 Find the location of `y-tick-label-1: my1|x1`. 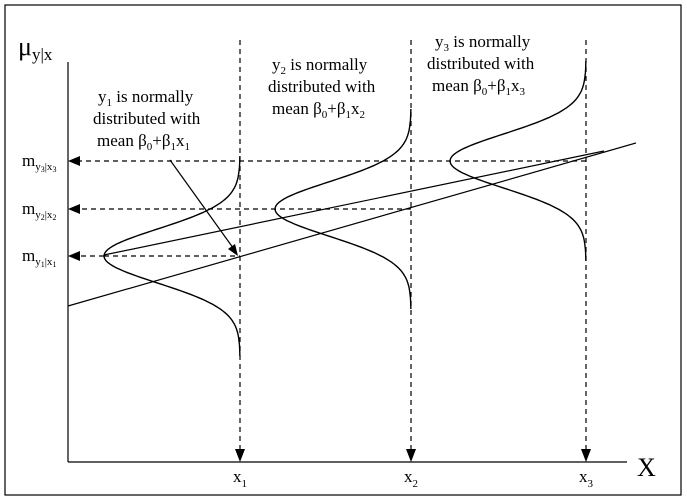

y-tick-label-1: my1|x1 is located at coordinates (39, 257).